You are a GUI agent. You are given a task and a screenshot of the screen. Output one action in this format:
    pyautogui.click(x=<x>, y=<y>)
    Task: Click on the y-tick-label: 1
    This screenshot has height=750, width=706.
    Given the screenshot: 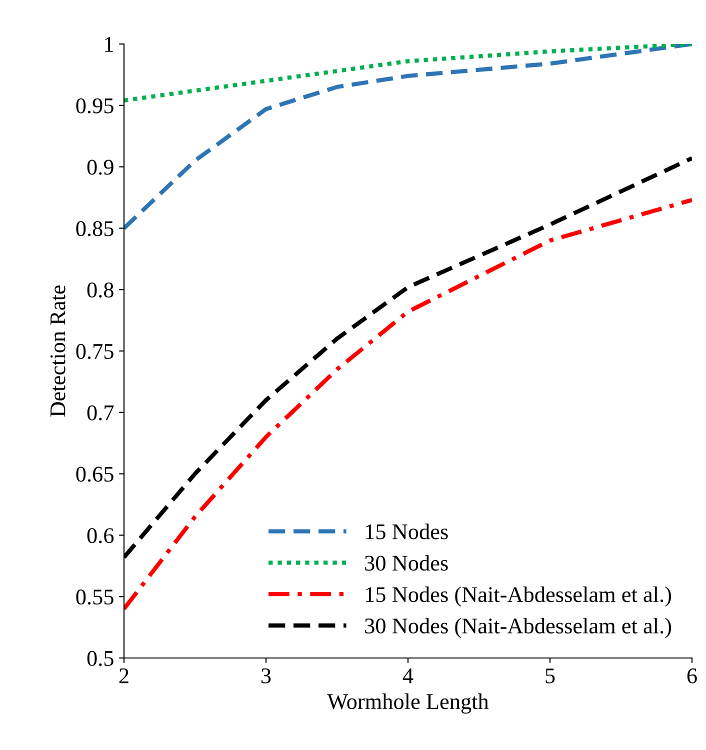 What is the action you would take?
    pyautogui.click(x=109, y=44)
    